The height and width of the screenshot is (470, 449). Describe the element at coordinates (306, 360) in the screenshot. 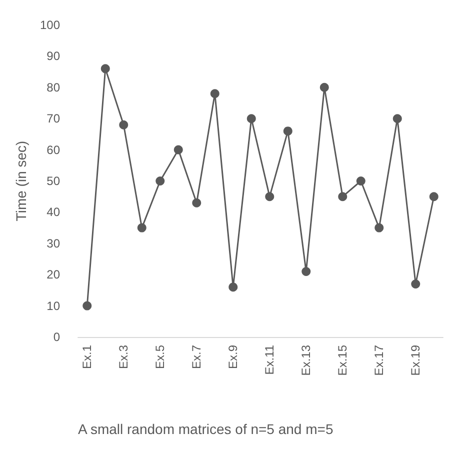

I see `x-tick-label: Ex.13` at that location.